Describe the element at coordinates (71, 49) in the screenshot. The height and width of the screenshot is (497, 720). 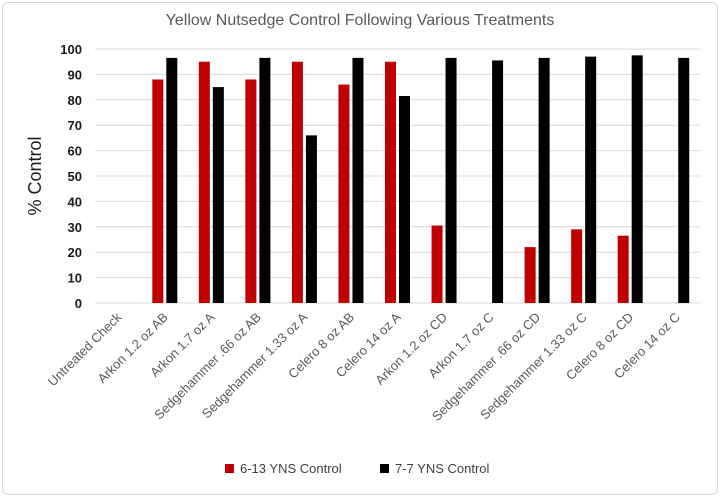
I see `y-tick-label: 100` at that location.